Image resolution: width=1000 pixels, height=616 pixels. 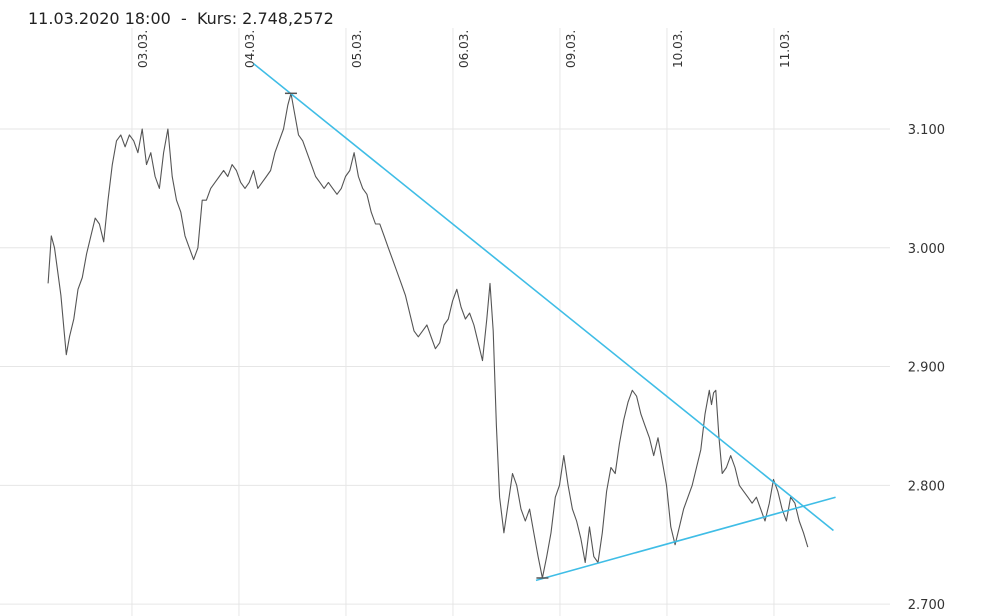 I want to click on x-tick-label: 03.03., so click(x=143, y=49).